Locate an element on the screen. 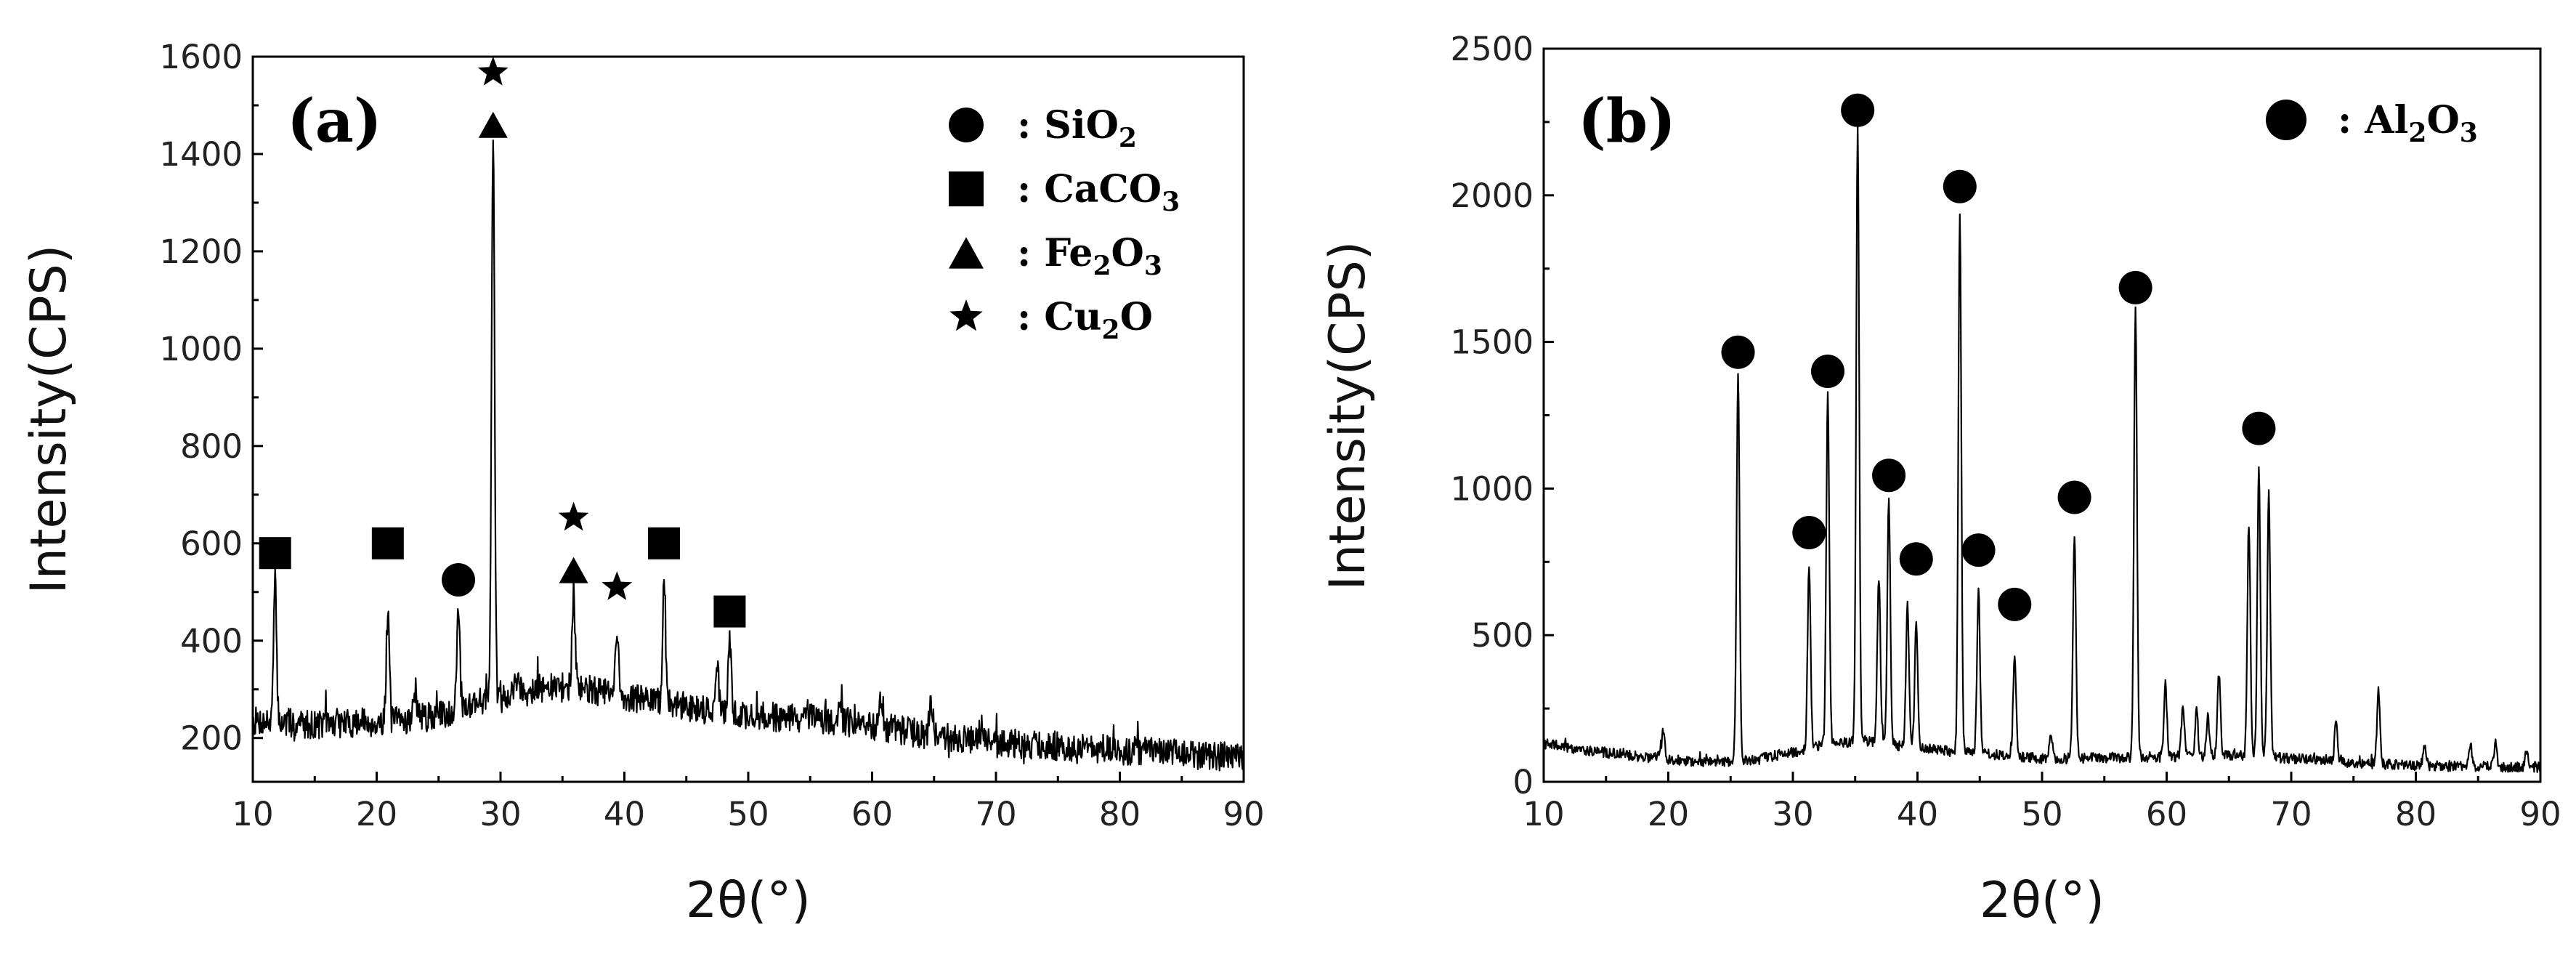 The image size is (2576, 962). panel-b-label: (b) is located at coordinates (1627, 121).